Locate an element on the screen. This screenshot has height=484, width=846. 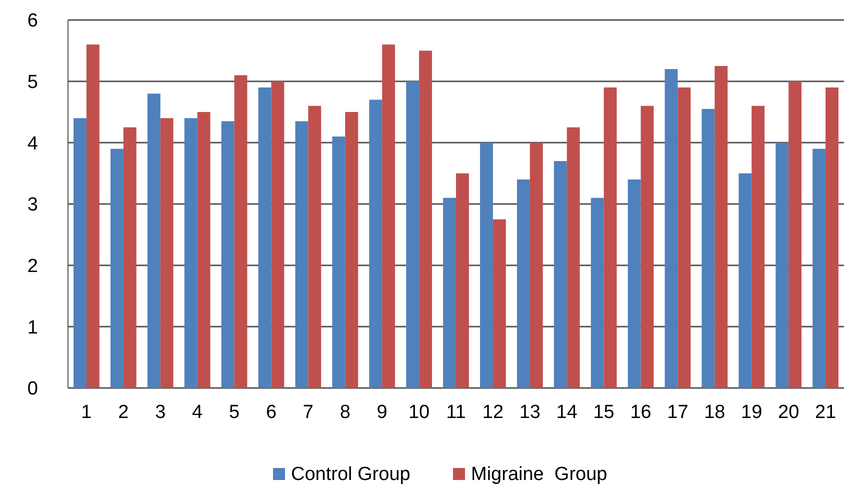
x-tick-label: 4 is located at coordinates (198, 412).